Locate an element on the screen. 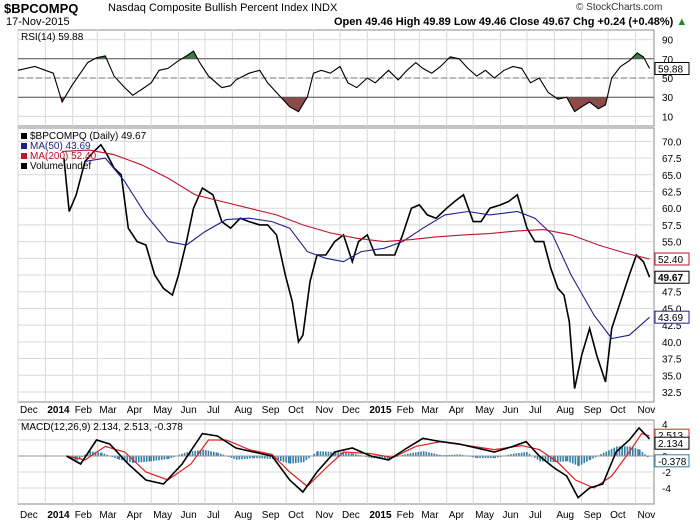 The height and width of the screenshot is (530, 700). y-tick-label: 32.5 is located at coordinates (672, 393).